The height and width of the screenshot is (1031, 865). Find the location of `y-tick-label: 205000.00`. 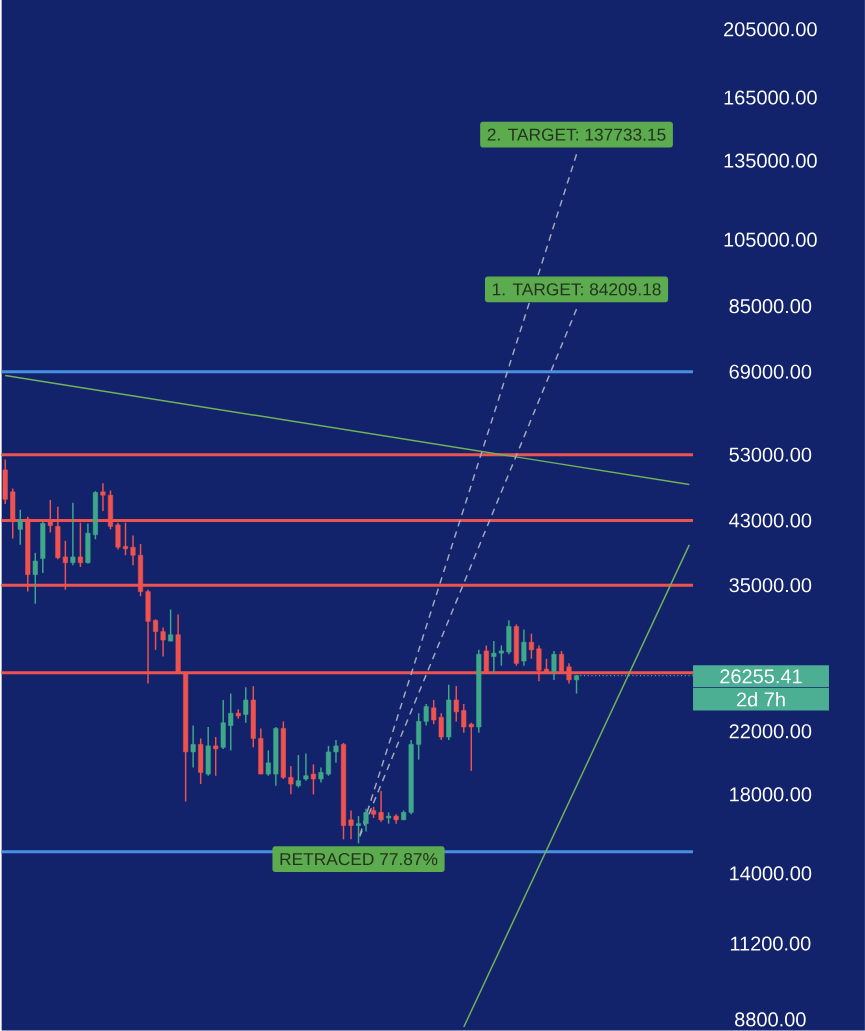

y-tick-label: 205000.00 is located at coordinates (770, 29).